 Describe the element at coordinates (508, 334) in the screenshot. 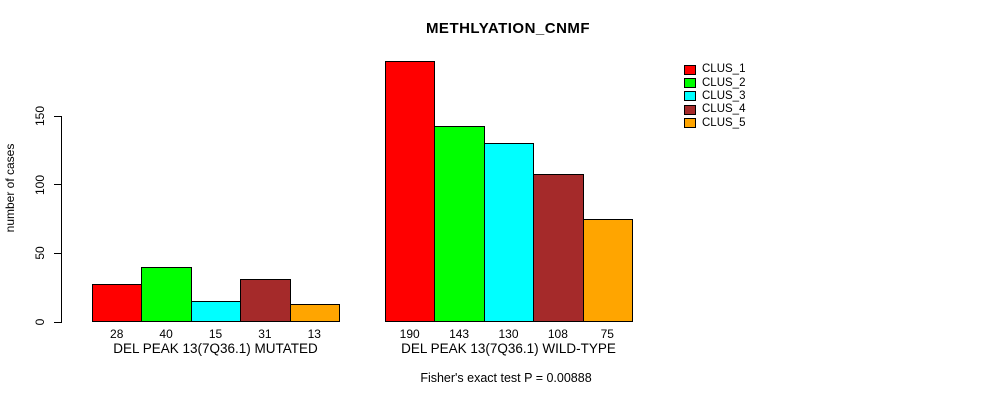

I see `bar-value-label: 130` at that location.